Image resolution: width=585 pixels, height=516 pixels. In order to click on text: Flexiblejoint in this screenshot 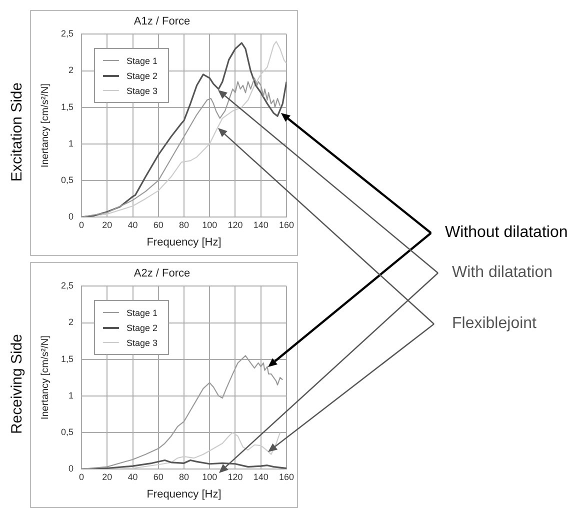, I will do `click(494, 324)`.